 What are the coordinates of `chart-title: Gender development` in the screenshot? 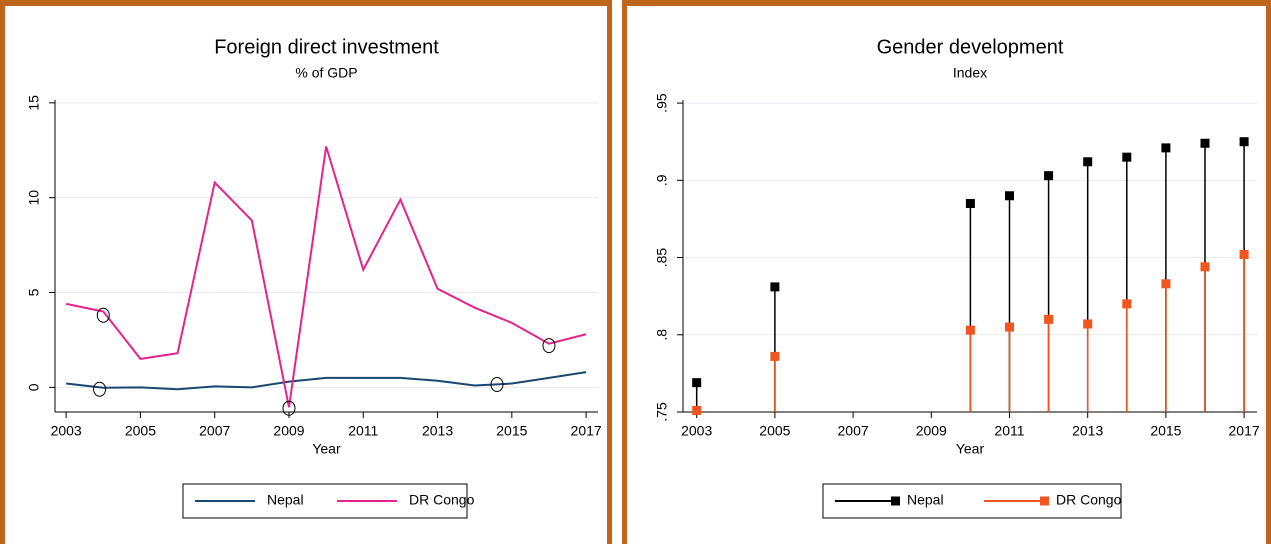 It's located at (970, 47).